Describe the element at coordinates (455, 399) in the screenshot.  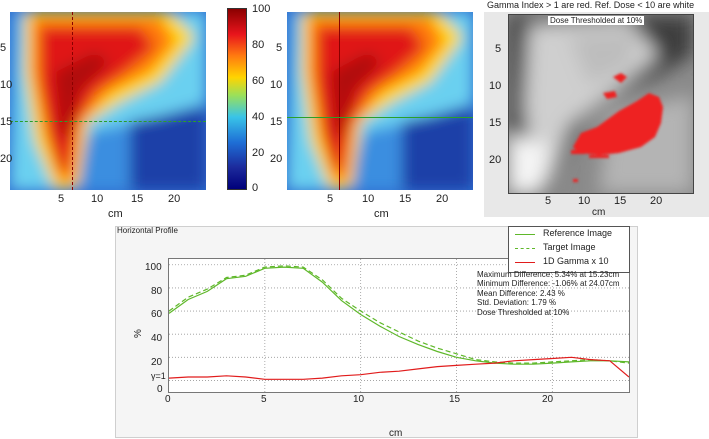
I see `profile-x-tick: 15` at that location.